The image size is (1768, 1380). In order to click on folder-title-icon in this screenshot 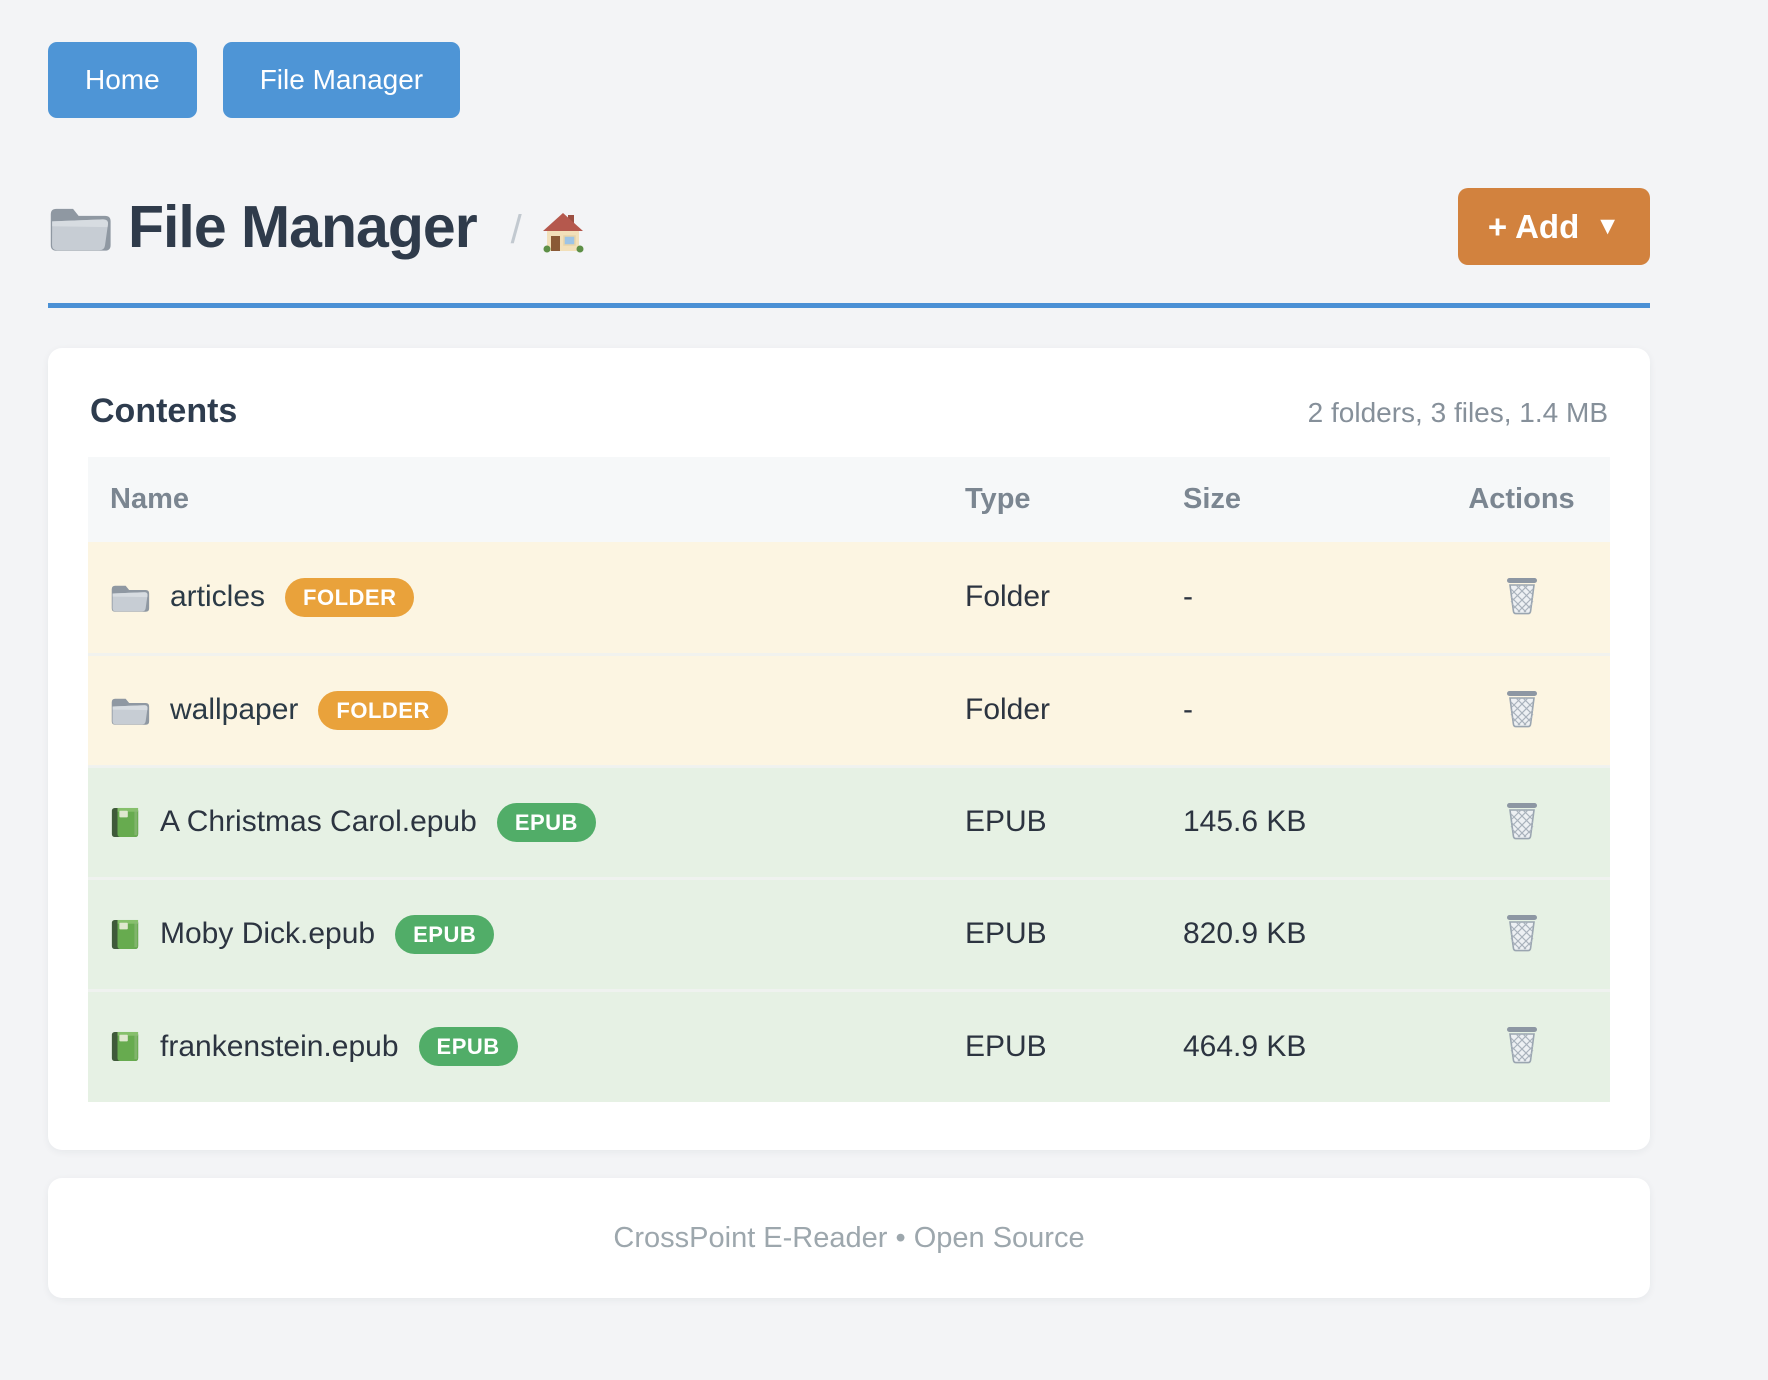, I will do `click(80, 227)`.